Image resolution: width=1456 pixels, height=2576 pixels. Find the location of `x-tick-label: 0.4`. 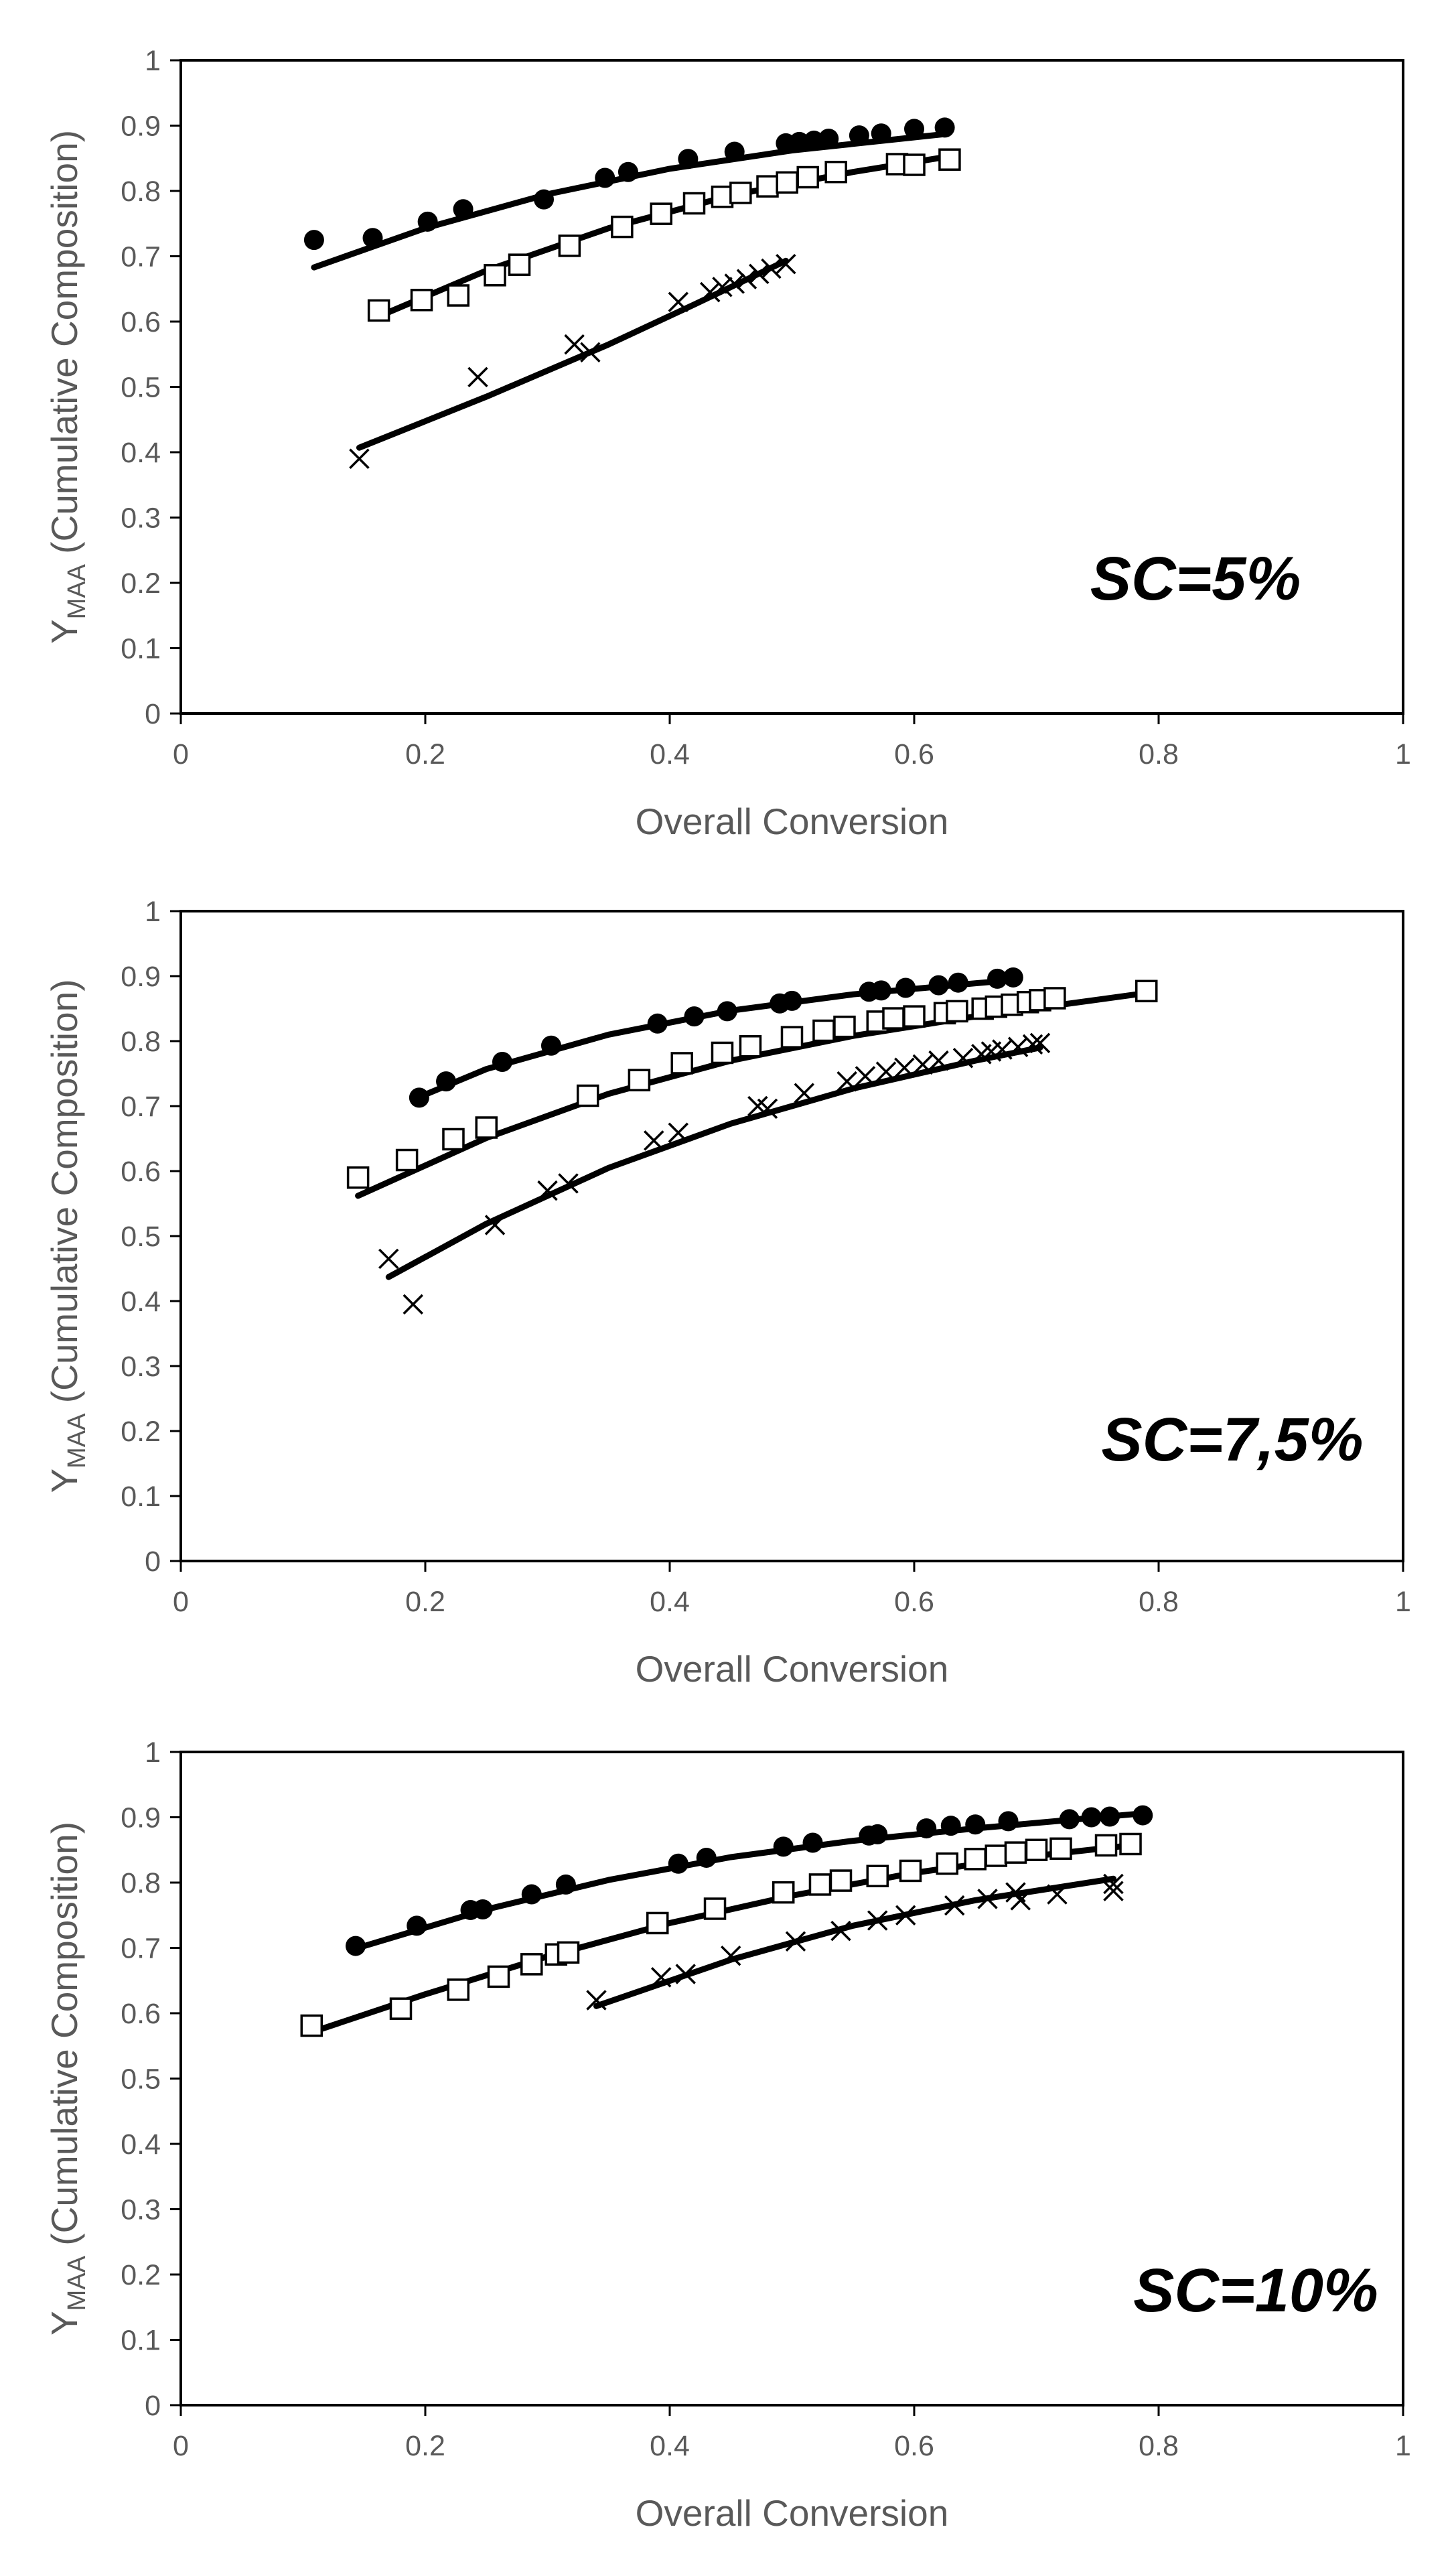

x-tick-label: 0.4 is located at coordinates (670, 1602).